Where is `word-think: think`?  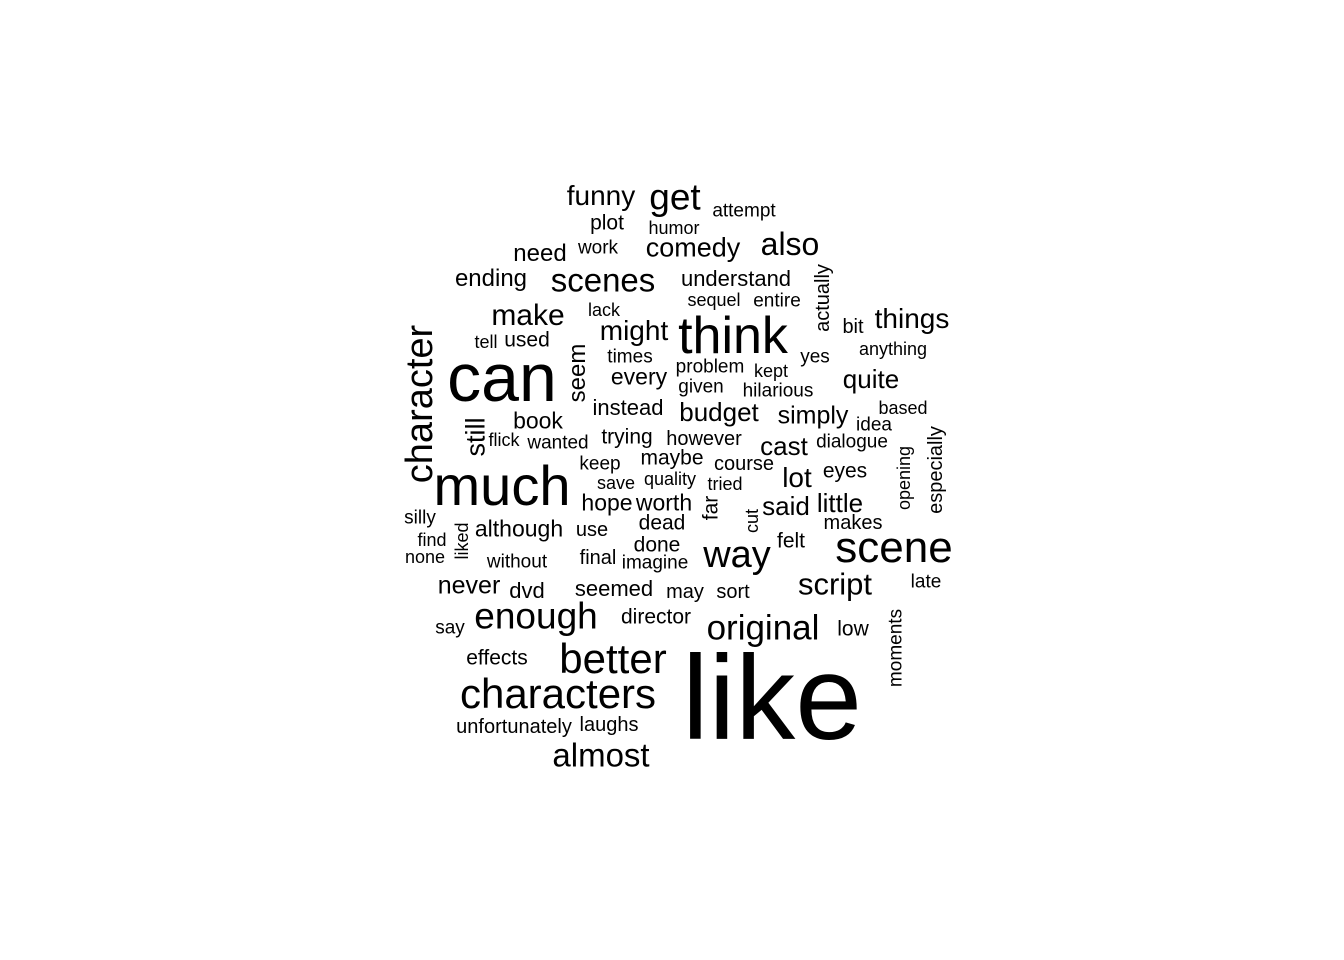
word-think: think is located at coordinates (733, 336).